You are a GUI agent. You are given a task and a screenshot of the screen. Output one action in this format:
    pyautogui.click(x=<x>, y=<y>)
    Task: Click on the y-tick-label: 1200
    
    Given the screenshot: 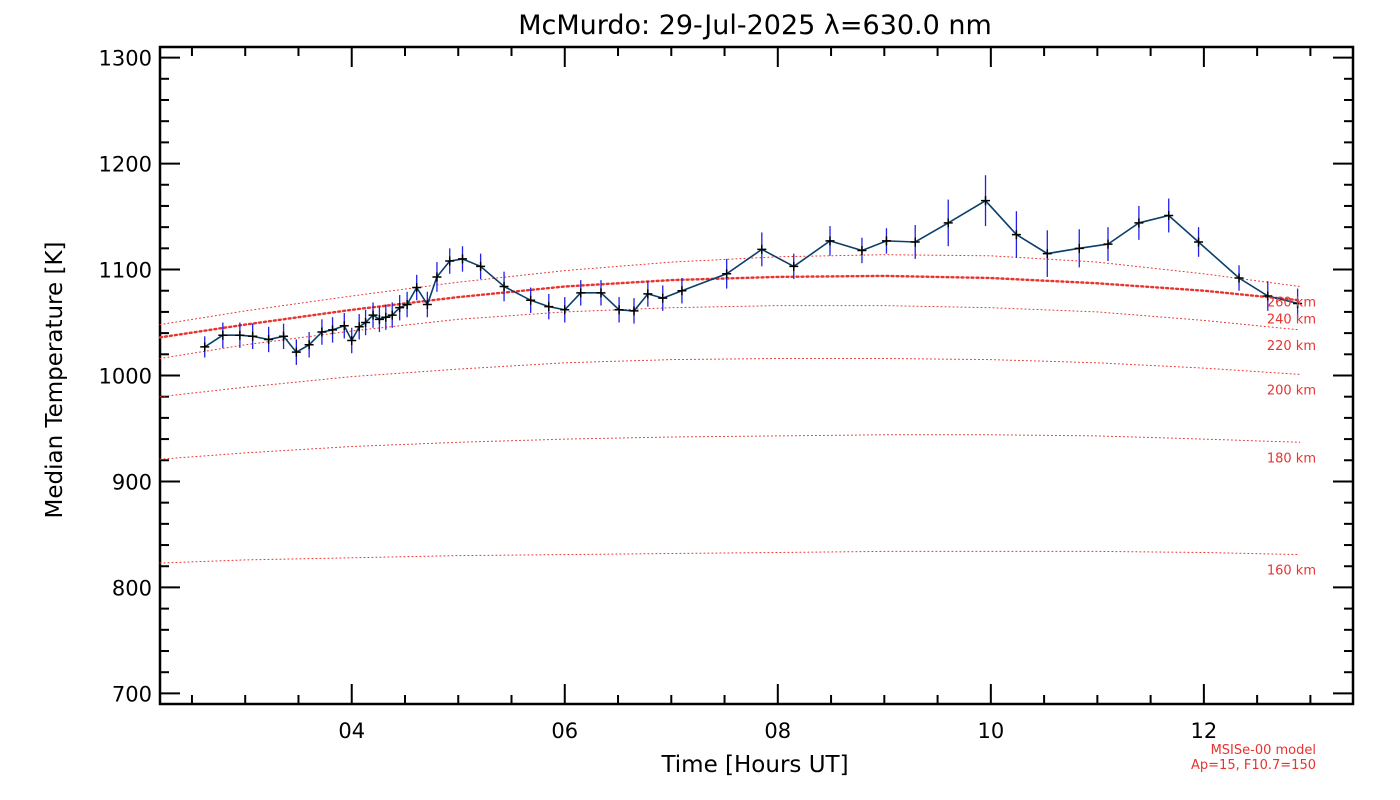 What is the action you would take?
    pyautogui.click(x=125, y=165)
    